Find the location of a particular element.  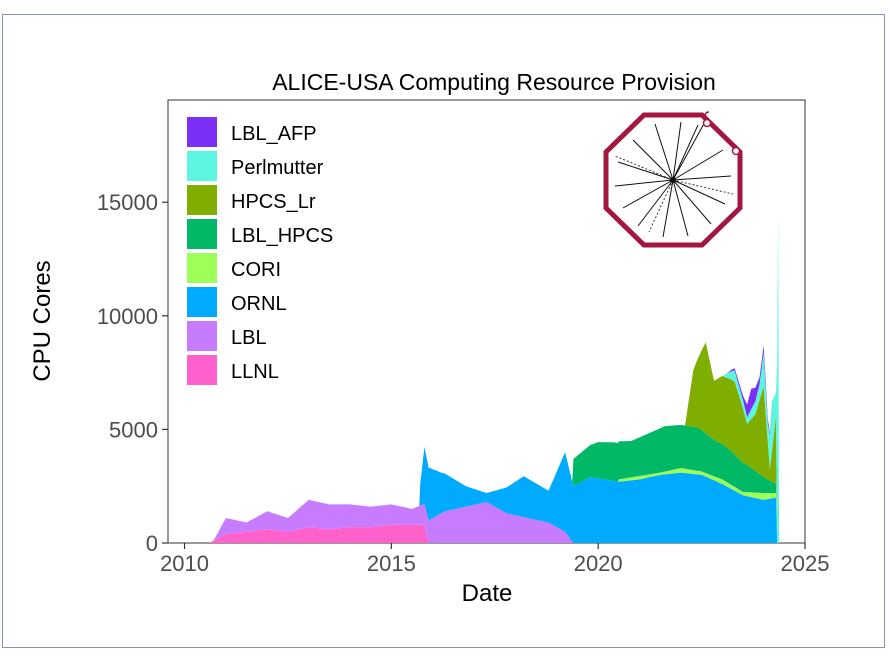

legend-swatch-lbl-hpcs is located at coordinates (202, 234).